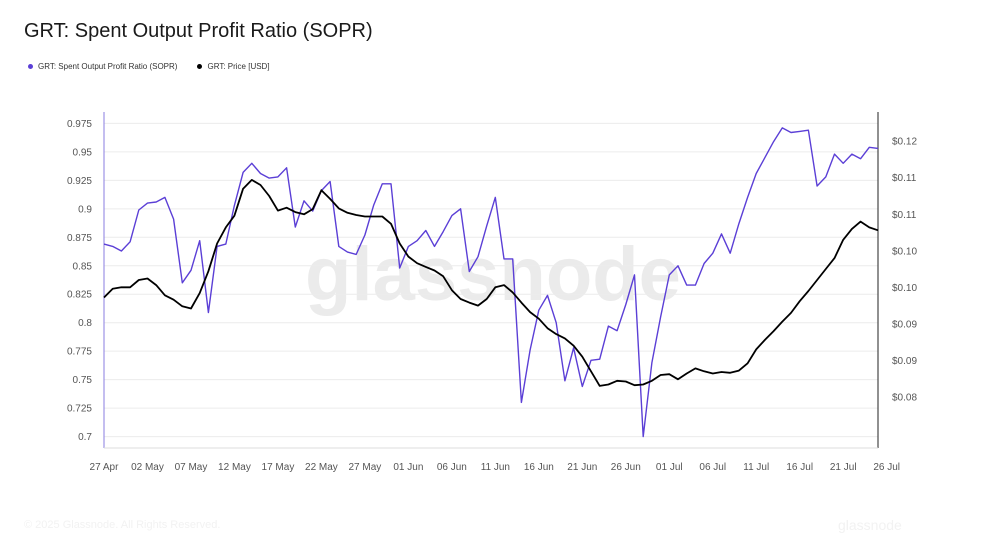 This screenshot has width=984, height=554. What do you see at coordinates (83, 152) in the screenshot?
I see `left-tick-label: 0.95` at bounding box center [83, 152].